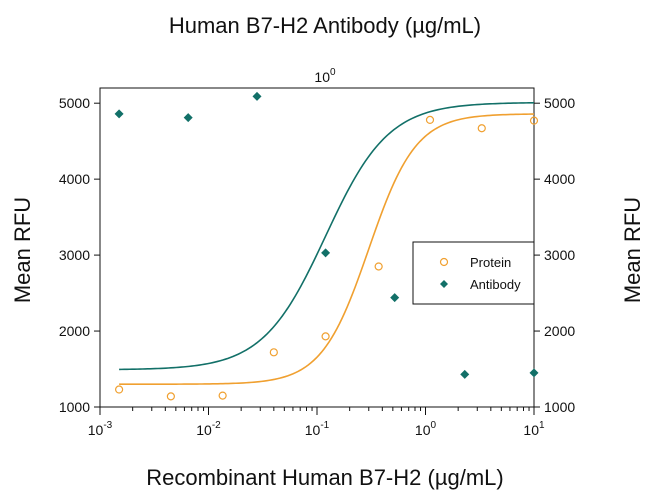 This screenshot has width=650, height=502. What do you see at coordinates (324, 477) in the screenshot?
I see `x-axis-label: Recombinant Human B7-H2 (µg/mL)` at bounding box center [324, 477].